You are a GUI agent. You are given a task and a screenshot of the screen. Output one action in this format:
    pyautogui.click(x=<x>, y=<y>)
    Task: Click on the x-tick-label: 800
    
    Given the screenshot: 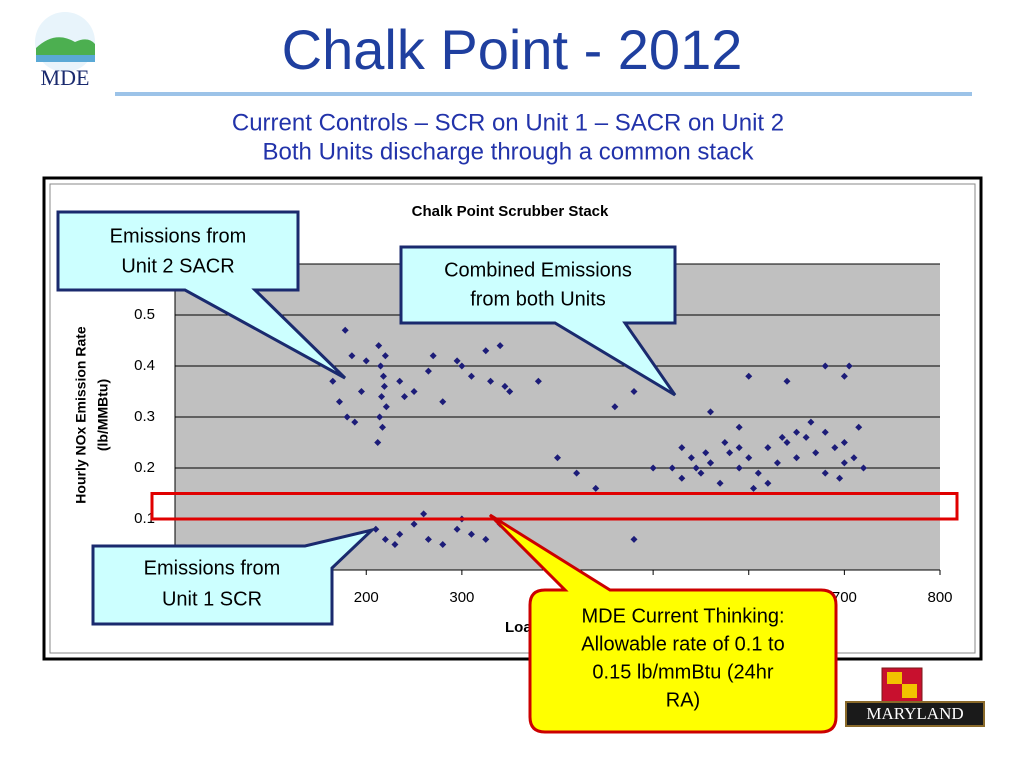 What is the action you would take?
    pyautogui.click(x=939, y=597)
    